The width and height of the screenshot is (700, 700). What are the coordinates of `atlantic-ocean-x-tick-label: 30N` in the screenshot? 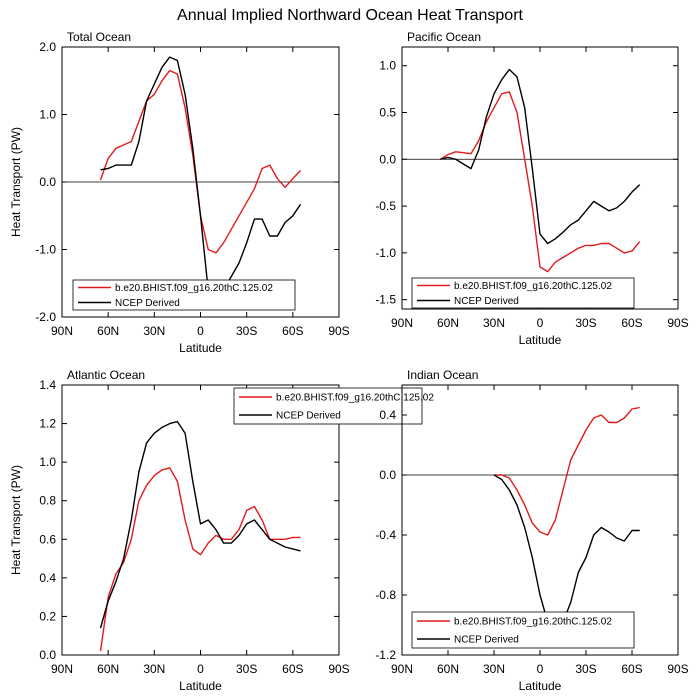 It's located at (154, 669).